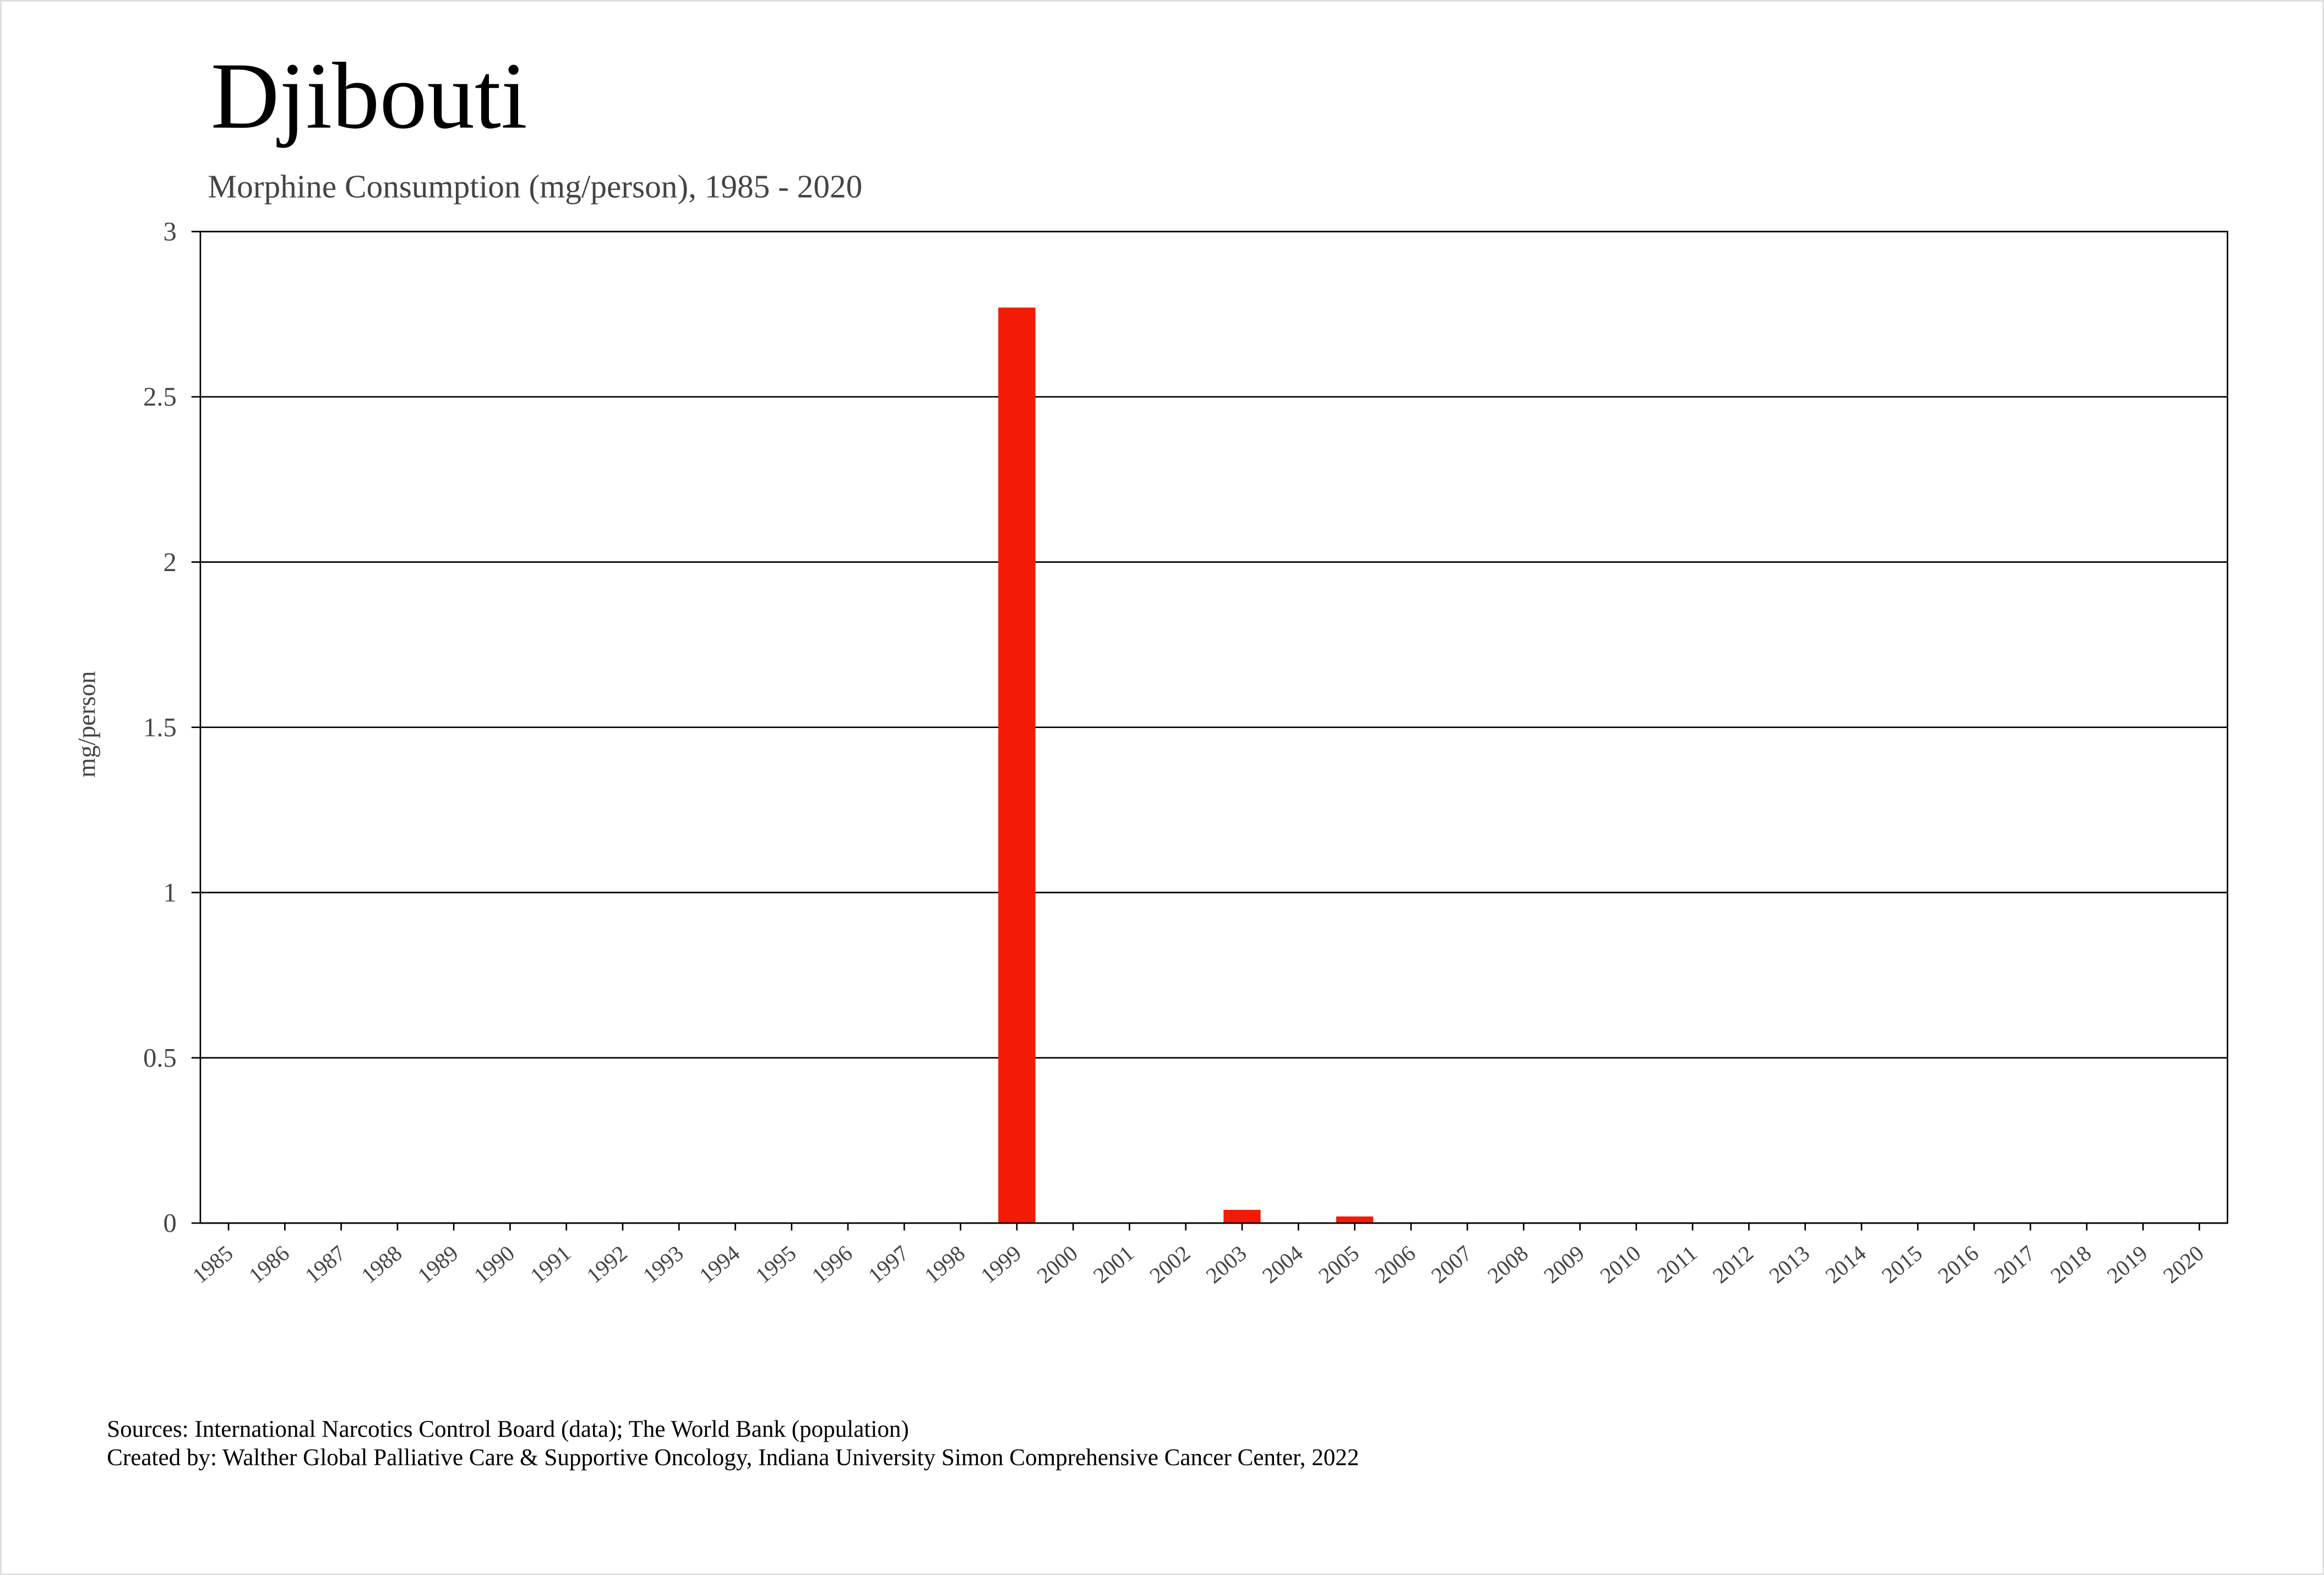 This screenshot has height=1575, width=2324. Describe the element at coordinates (170, 893) in the screenshot. I see `y-tick-label: 1` at that location.